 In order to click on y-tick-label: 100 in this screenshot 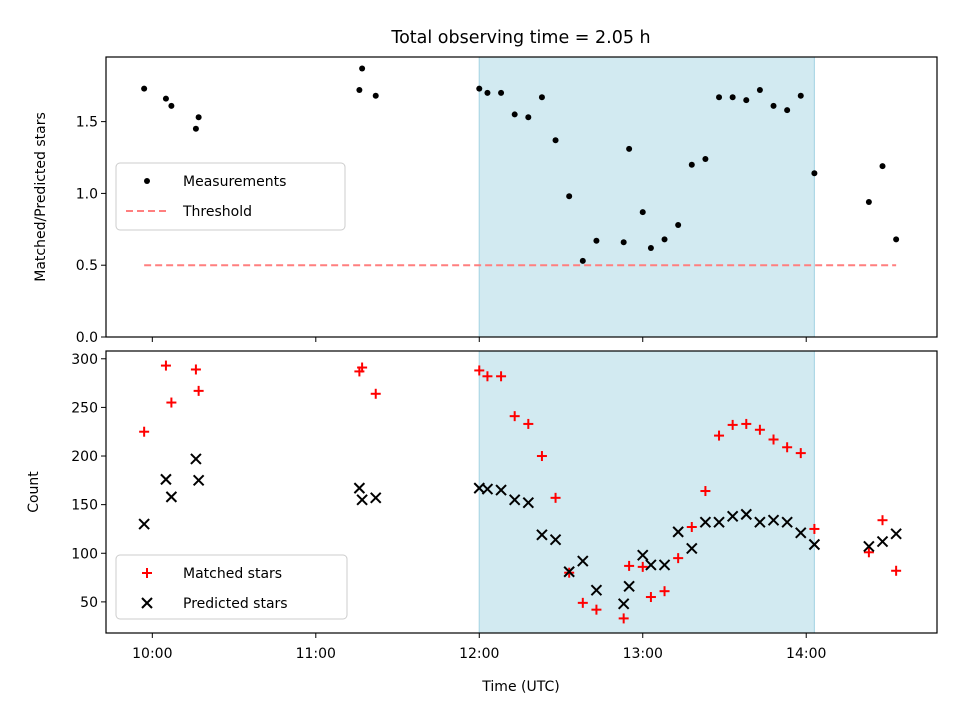, I will do `click(84, 554)`.